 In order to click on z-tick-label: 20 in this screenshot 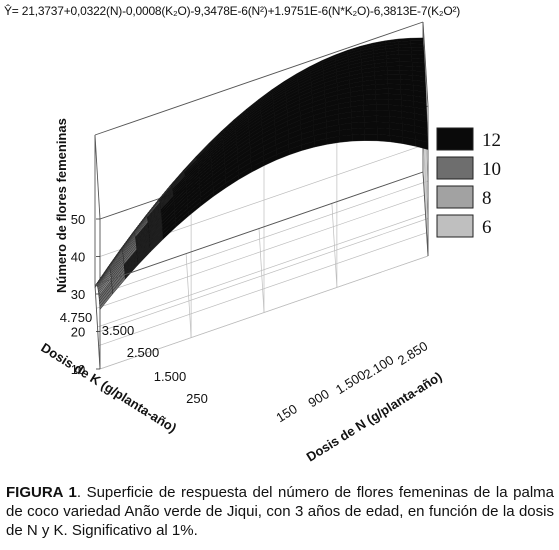, I will do `click(78, 332)`.